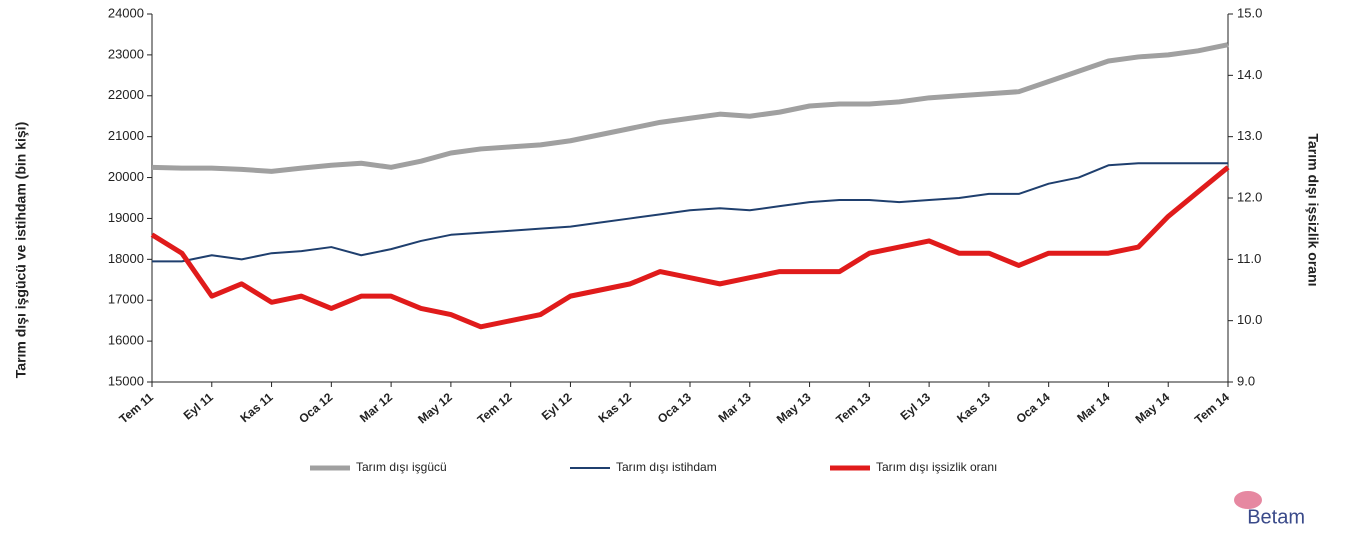  What do you see at coordinates (256, 407) in the screenshot?
I see `x-tick-label: Kas 11` at bounding box center [256, 407].